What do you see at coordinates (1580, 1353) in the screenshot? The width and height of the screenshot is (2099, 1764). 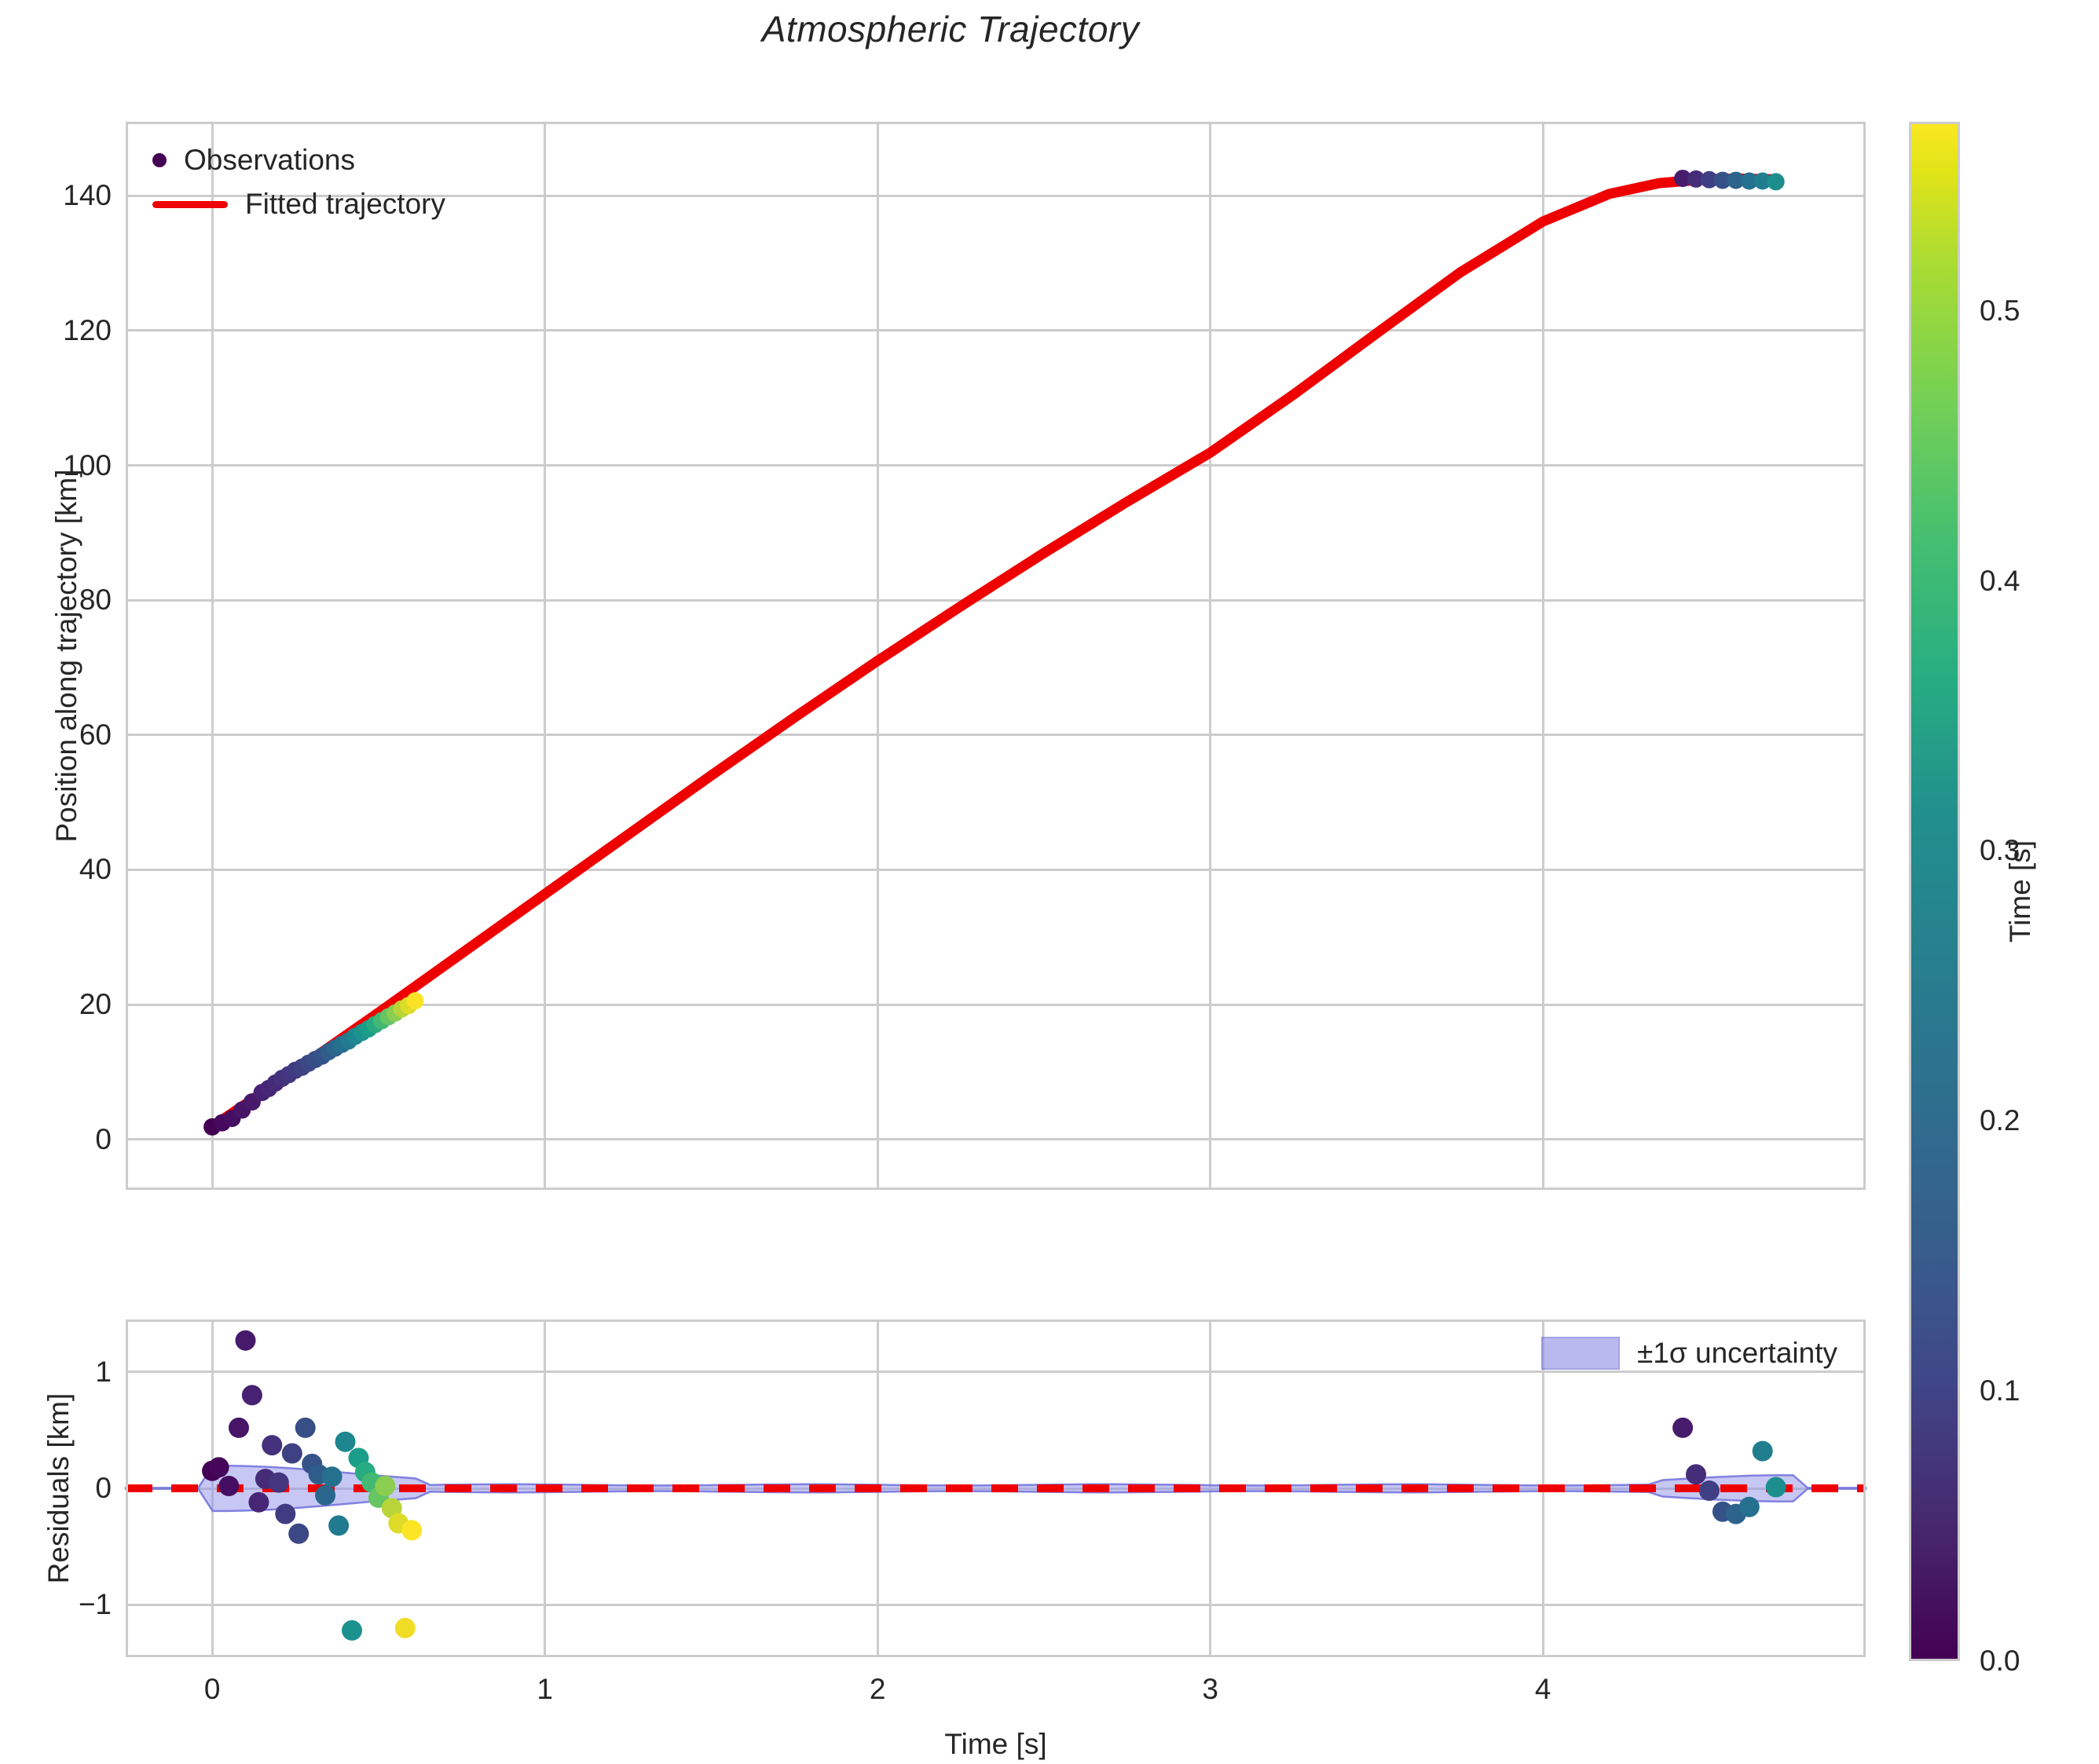 I see `uncertainty-band-icon` at bounding box center [1580, 1353].